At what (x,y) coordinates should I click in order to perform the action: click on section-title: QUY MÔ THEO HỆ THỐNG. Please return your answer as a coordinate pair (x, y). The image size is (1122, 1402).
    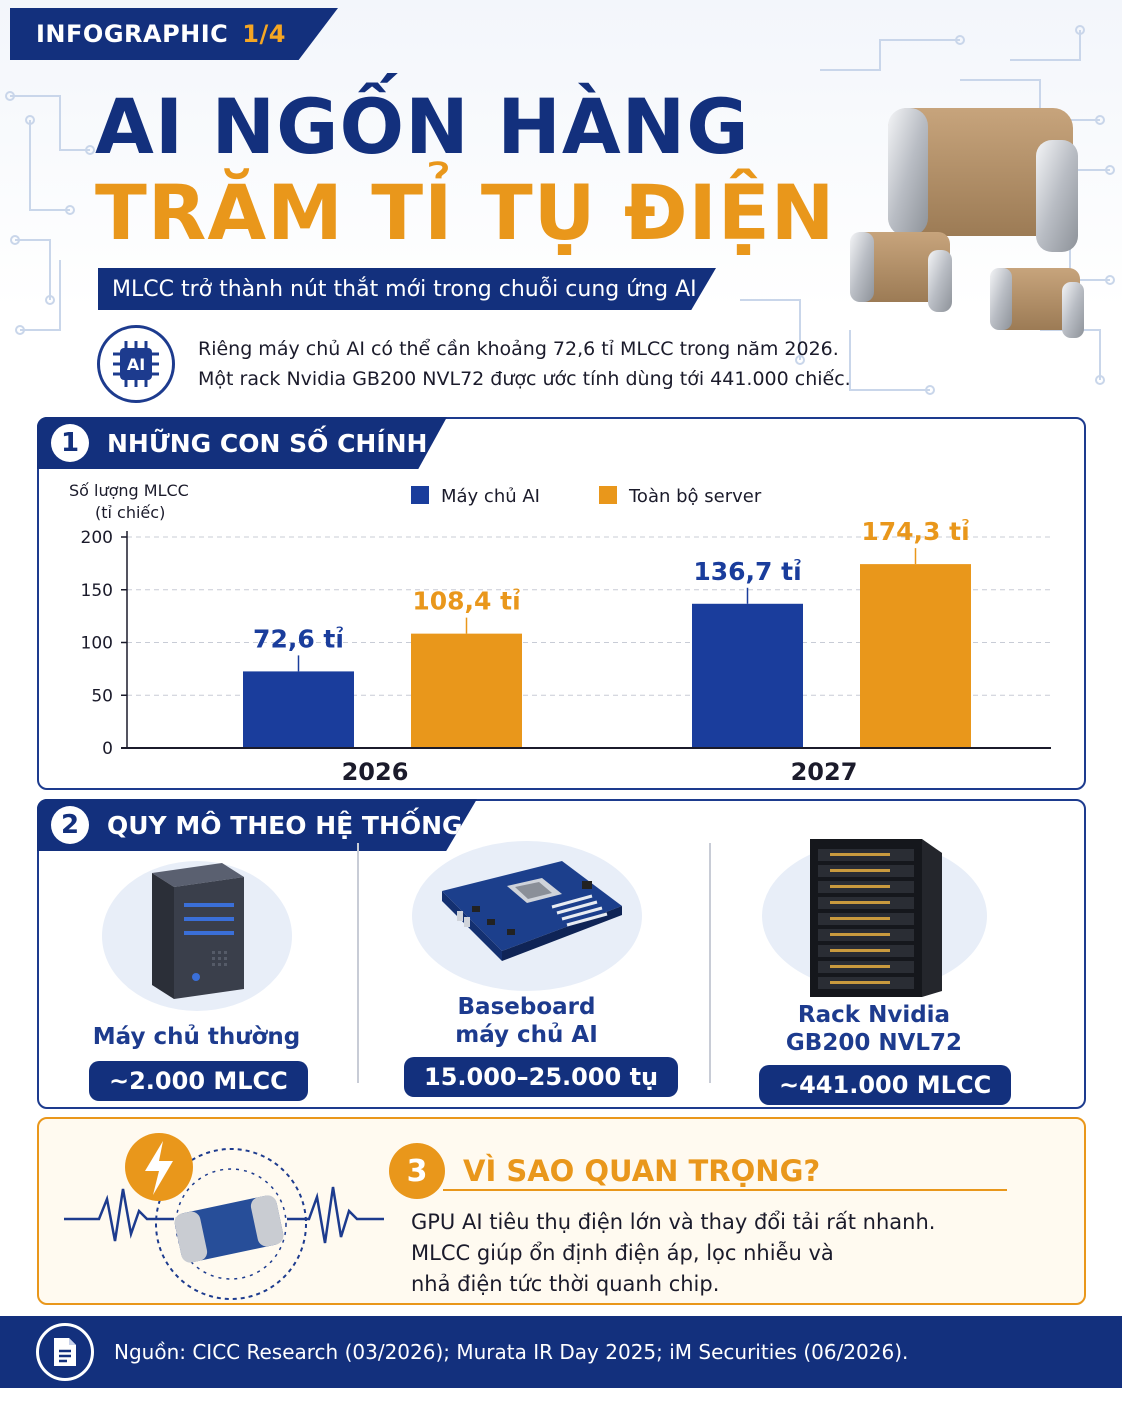
    Looking at the image, I should click on (285, 825).